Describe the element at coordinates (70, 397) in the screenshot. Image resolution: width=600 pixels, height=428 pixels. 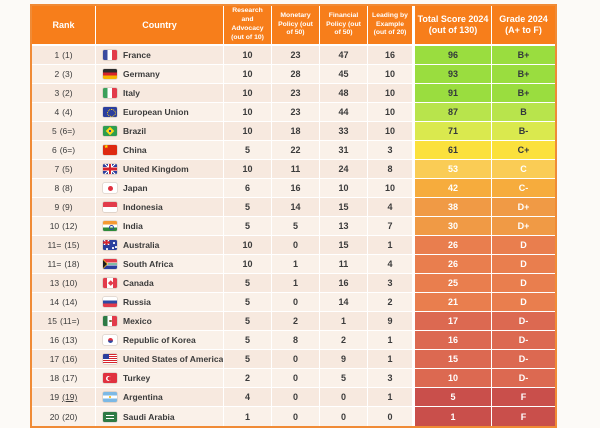
I see `rank-previous: (19)` at that location.